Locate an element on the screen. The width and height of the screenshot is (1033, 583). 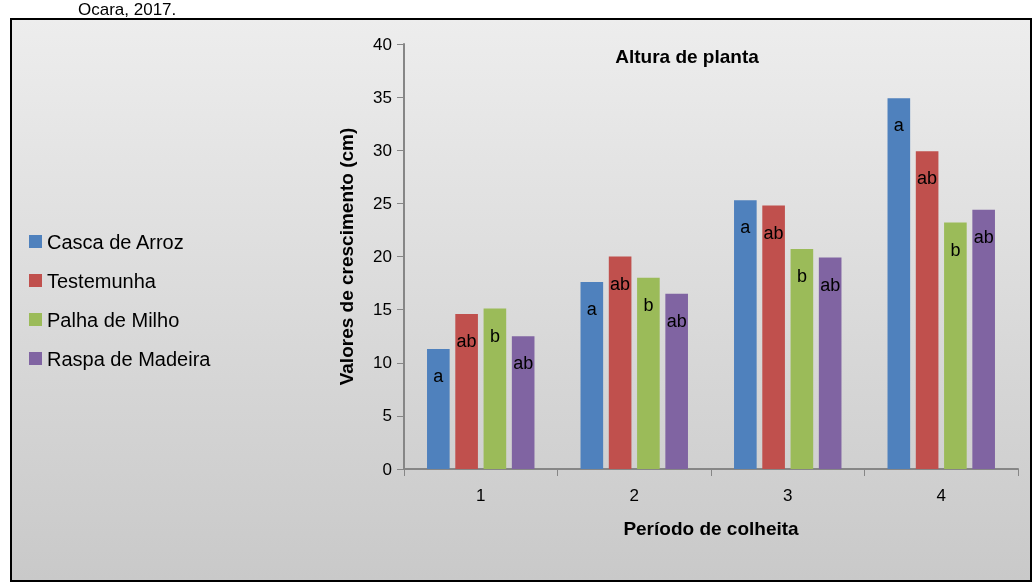
y-tick-label: 35 is located at coordinates (382, 97).